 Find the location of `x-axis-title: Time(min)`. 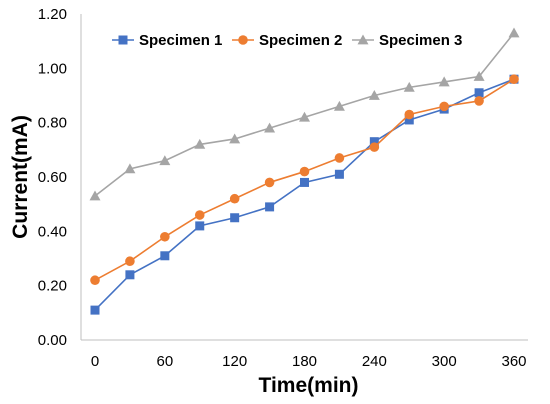

x-axis-title: Time(min) is located at coordinates (309, 385).